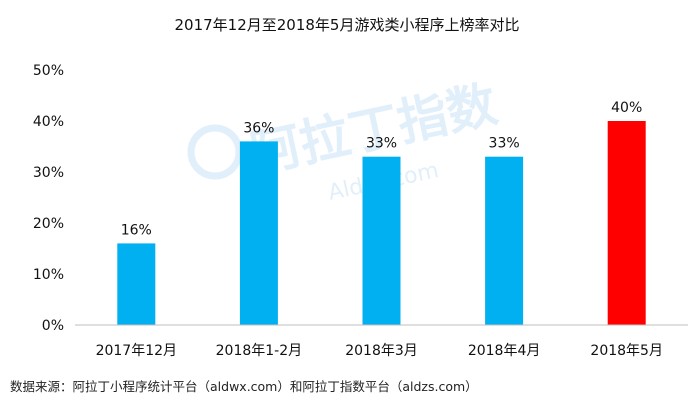 This screenshot has height=411, width=694. What do you see at coordinates (48, 224) in the screenshot?
I see `y-tick-label: 20%` at bounding box center [48, 224].